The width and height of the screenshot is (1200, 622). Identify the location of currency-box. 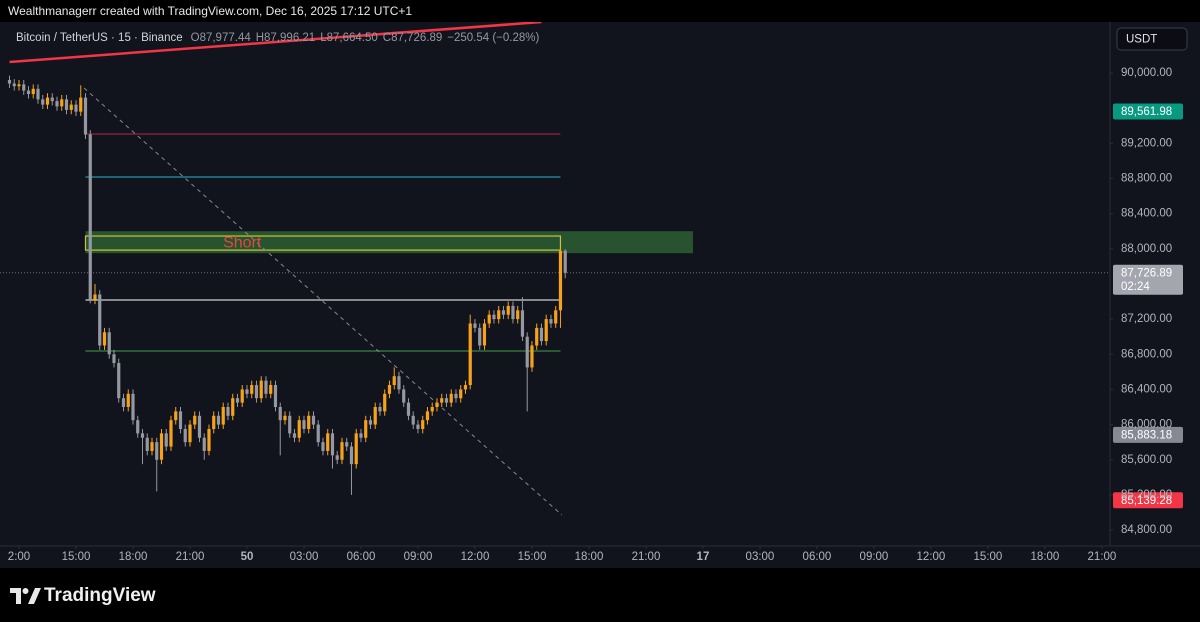
(1152, 39).